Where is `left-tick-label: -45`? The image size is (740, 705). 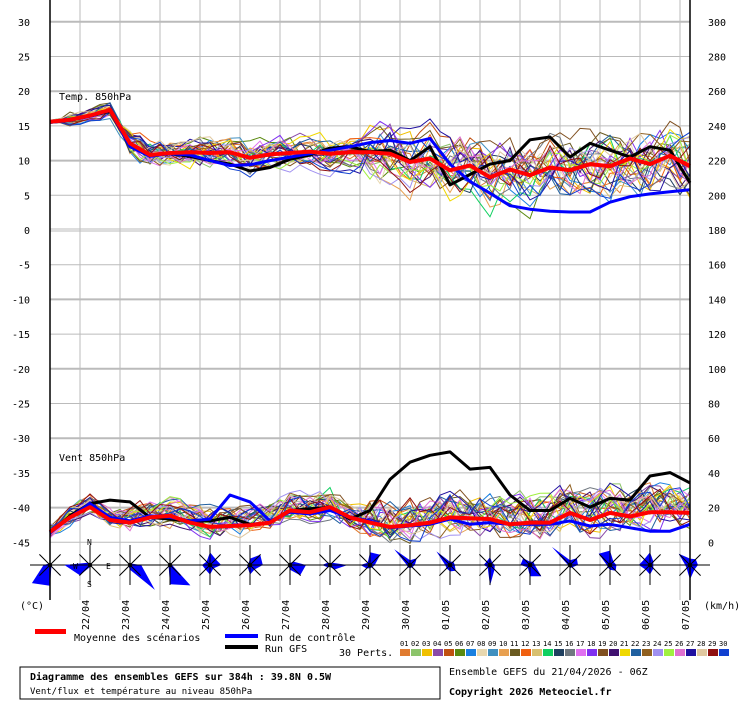 left-tick-label: -45 is located at coordinates (21, 543).